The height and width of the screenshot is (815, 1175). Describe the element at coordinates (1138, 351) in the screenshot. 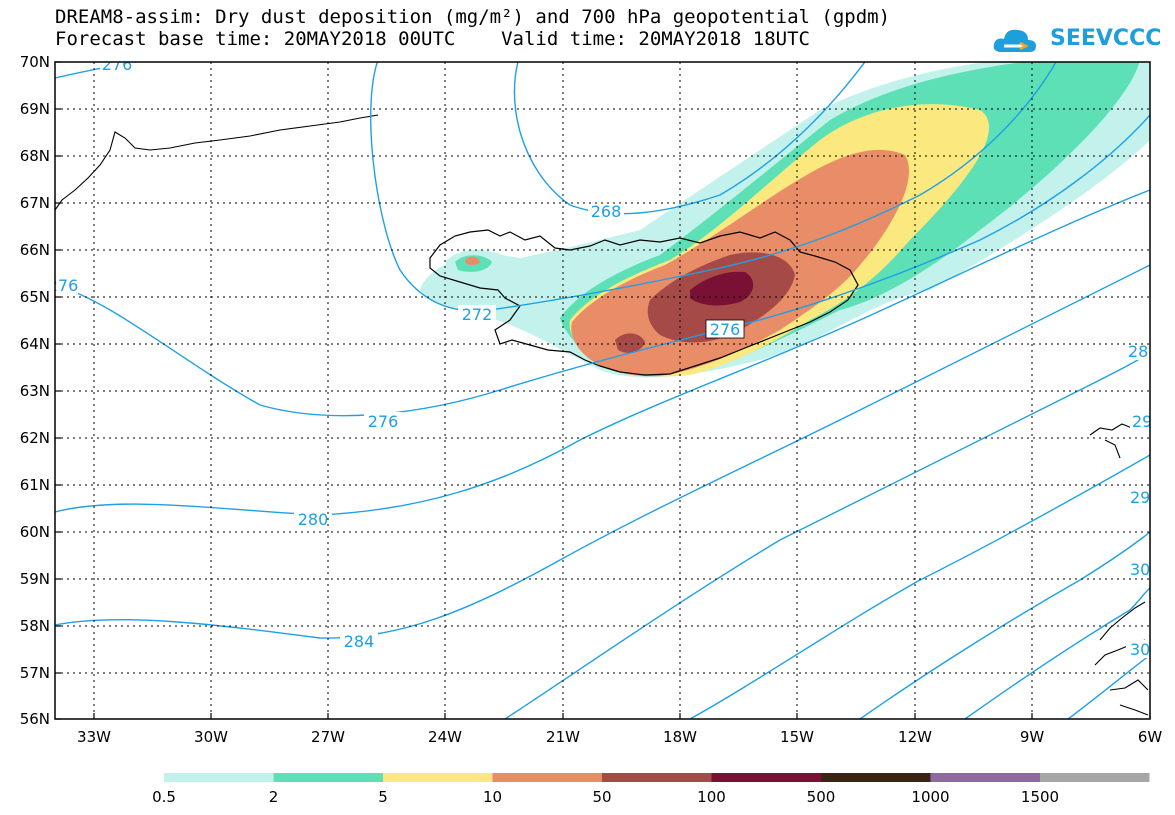

I see `contour-label-288: 28` at that location.